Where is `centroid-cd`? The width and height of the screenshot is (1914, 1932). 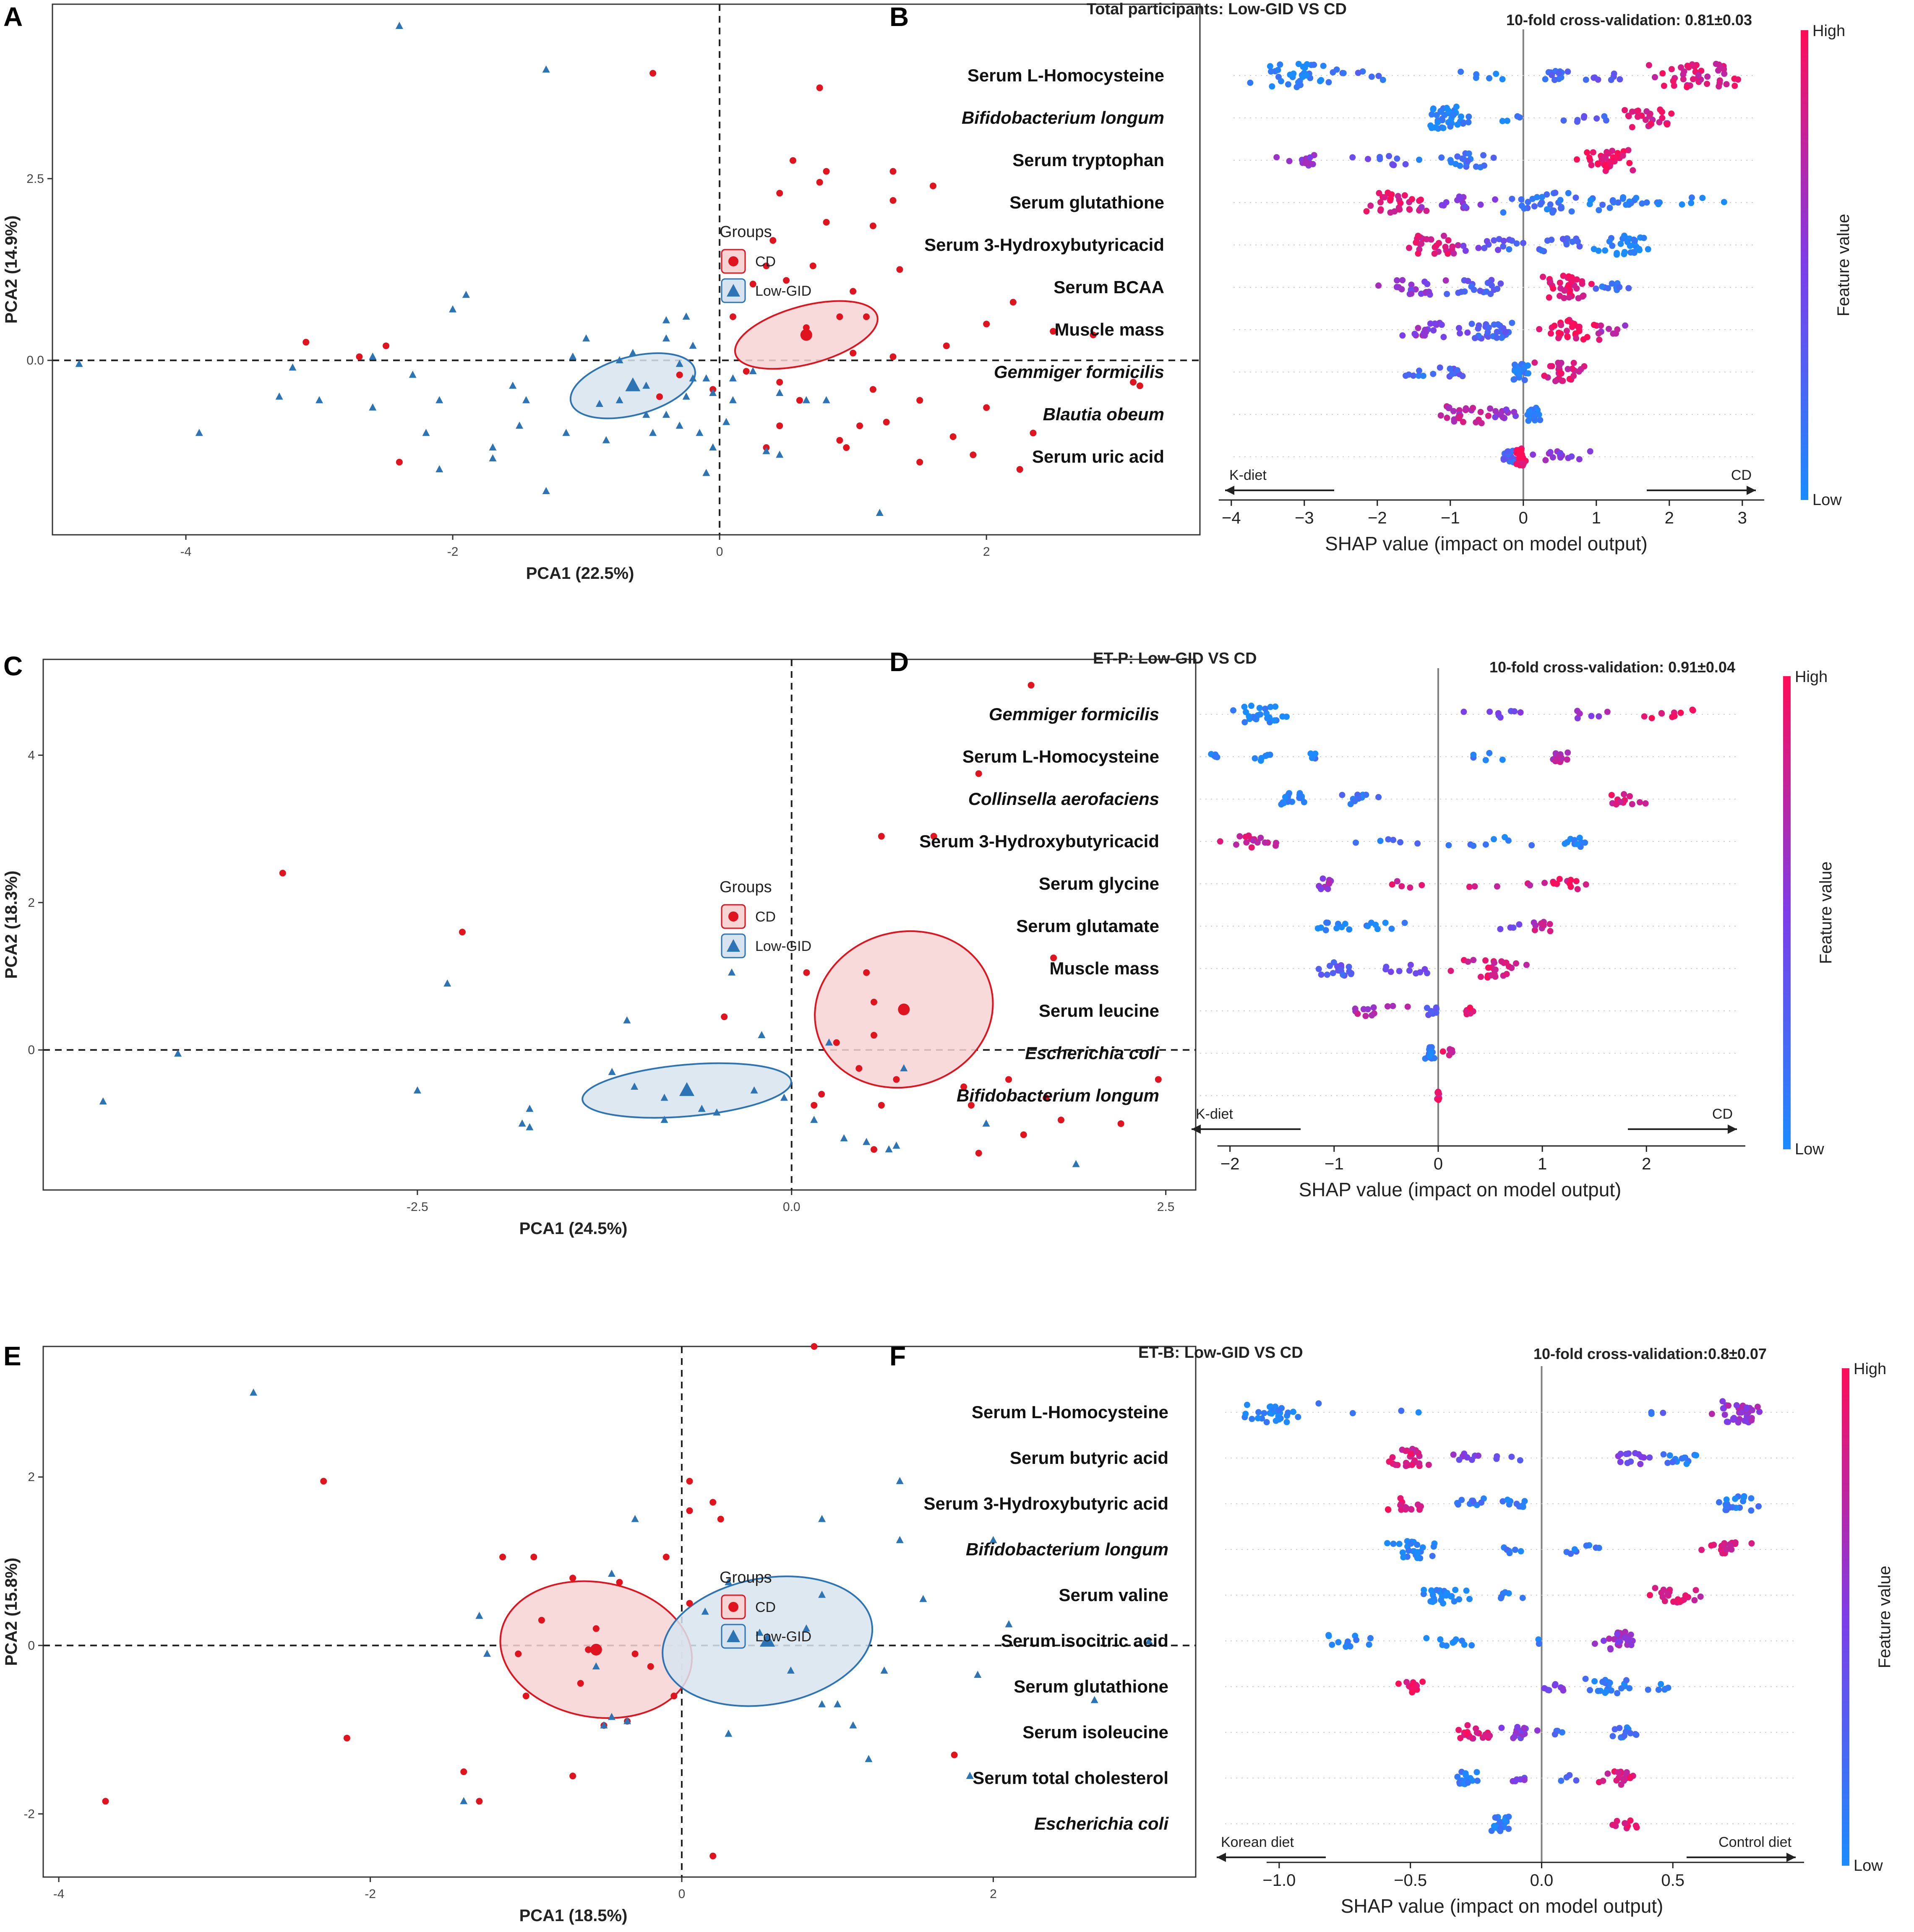 centroid-cd is located at coordinates (596, 1649).